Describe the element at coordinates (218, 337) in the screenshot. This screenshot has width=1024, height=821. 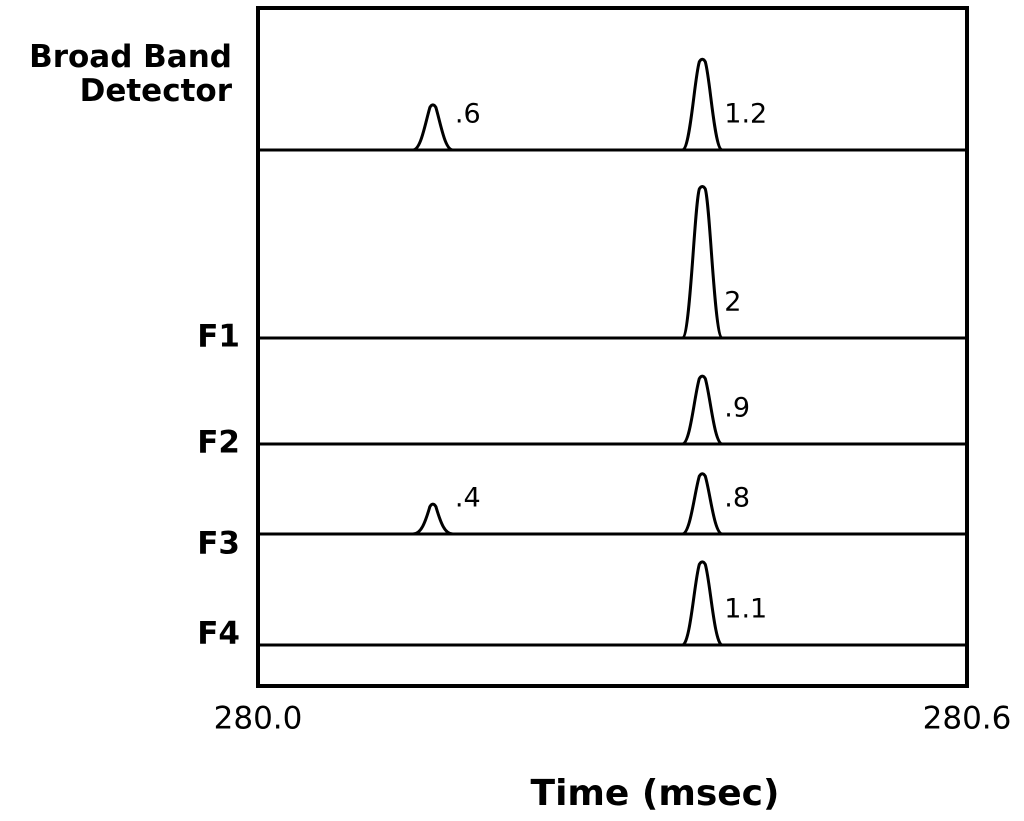
I see `series-label: F1` at that location.